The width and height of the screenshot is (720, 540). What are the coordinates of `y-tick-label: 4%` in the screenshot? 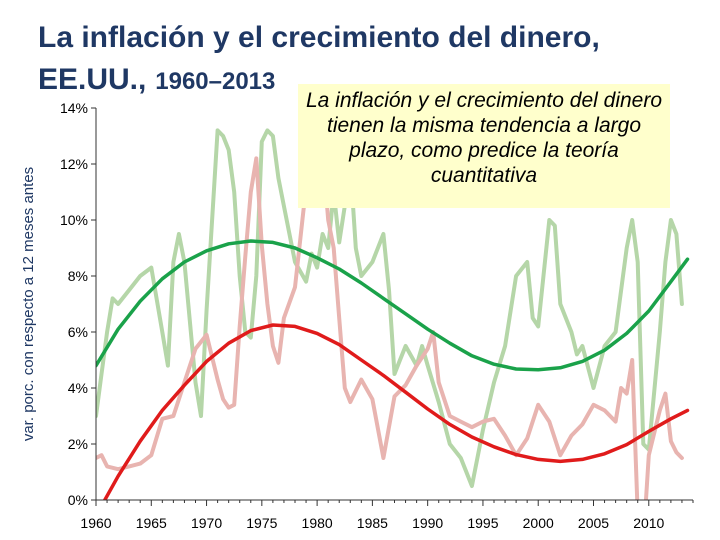 It's located at (78, 388).